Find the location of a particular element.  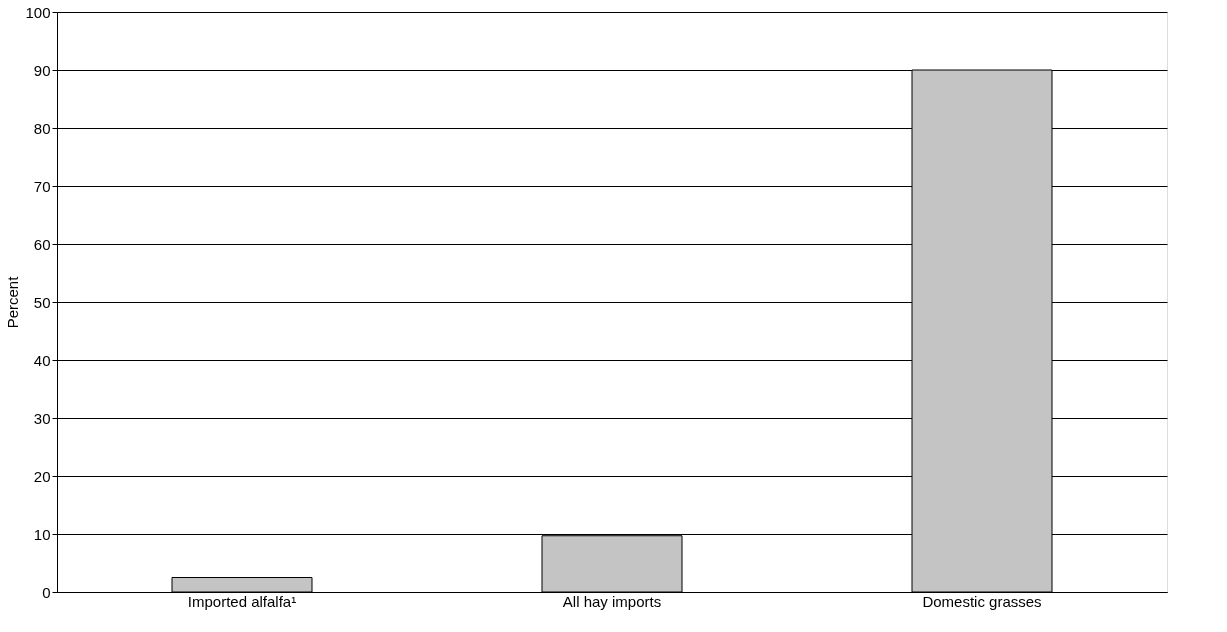

y-tick-label: 50 is located at coordinates (42, 302).